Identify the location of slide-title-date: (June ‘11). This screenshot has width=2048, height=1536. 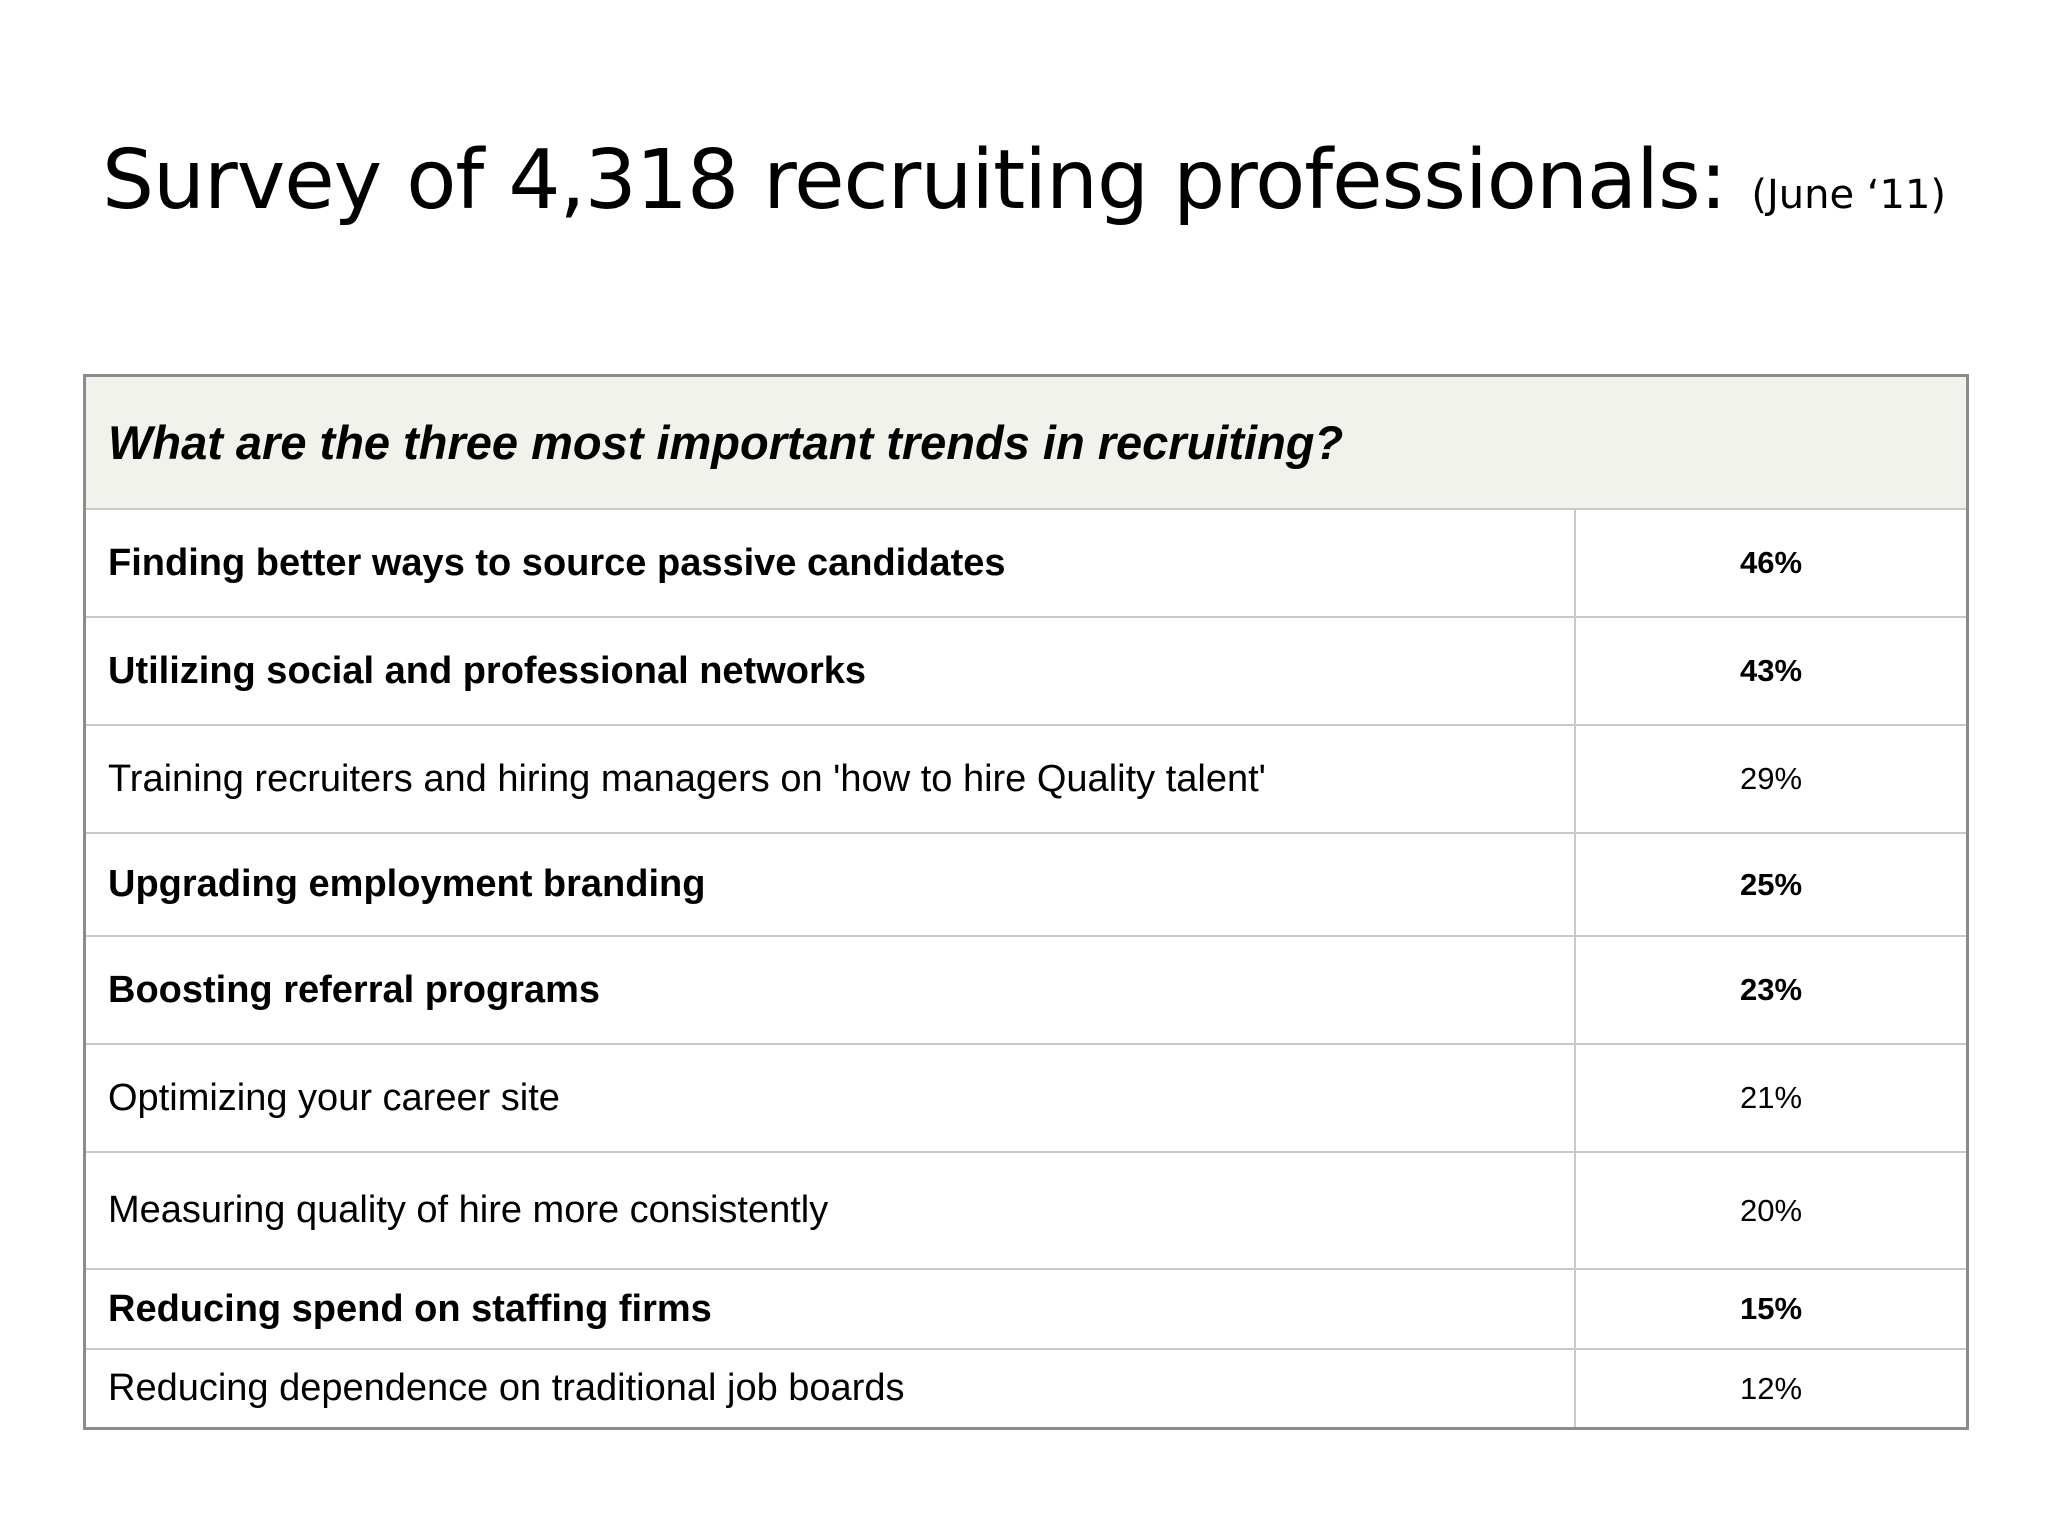
(1849, 195).